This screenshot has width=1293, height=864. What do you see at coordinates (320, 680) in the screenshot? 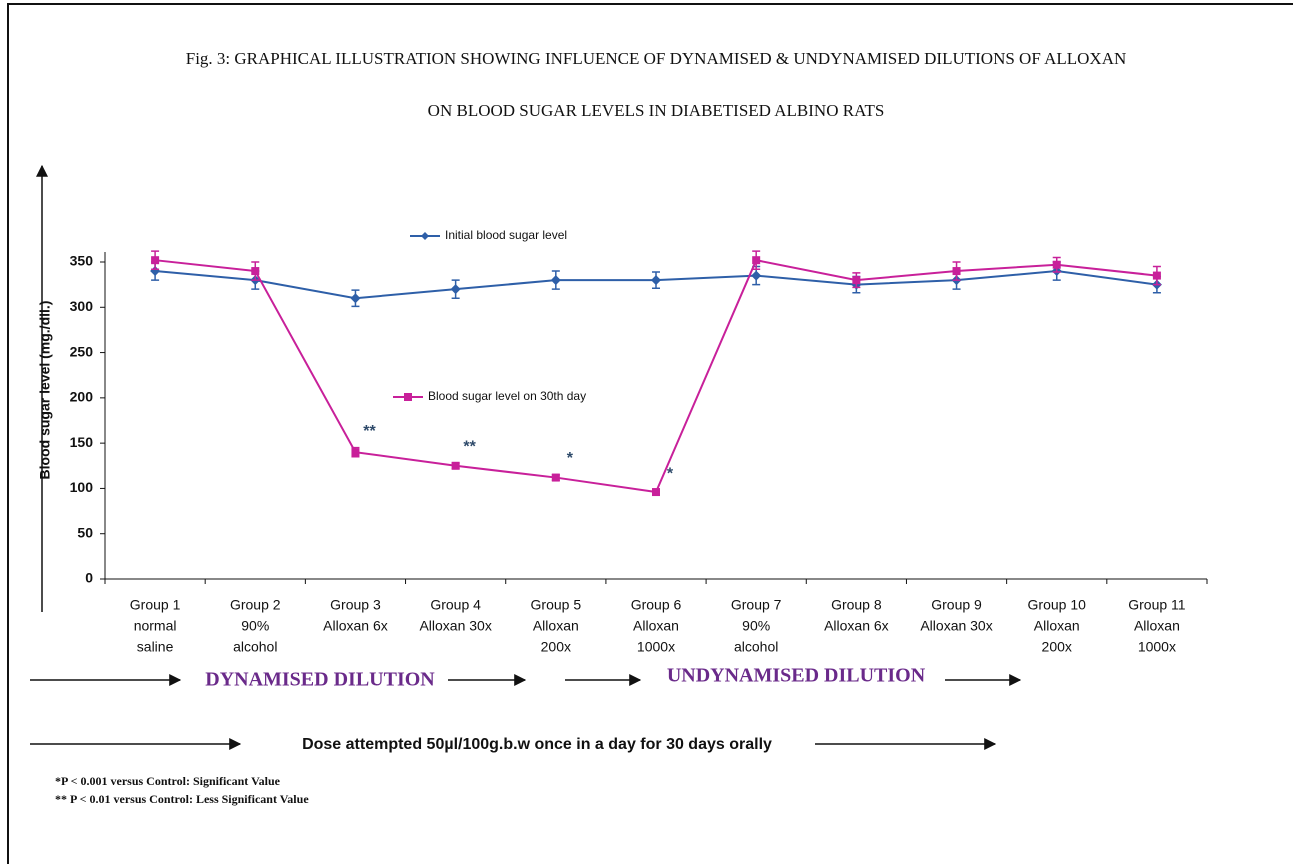
I see `group-label: DYNAMISED DILUTION` at bounding box center [320, 680].